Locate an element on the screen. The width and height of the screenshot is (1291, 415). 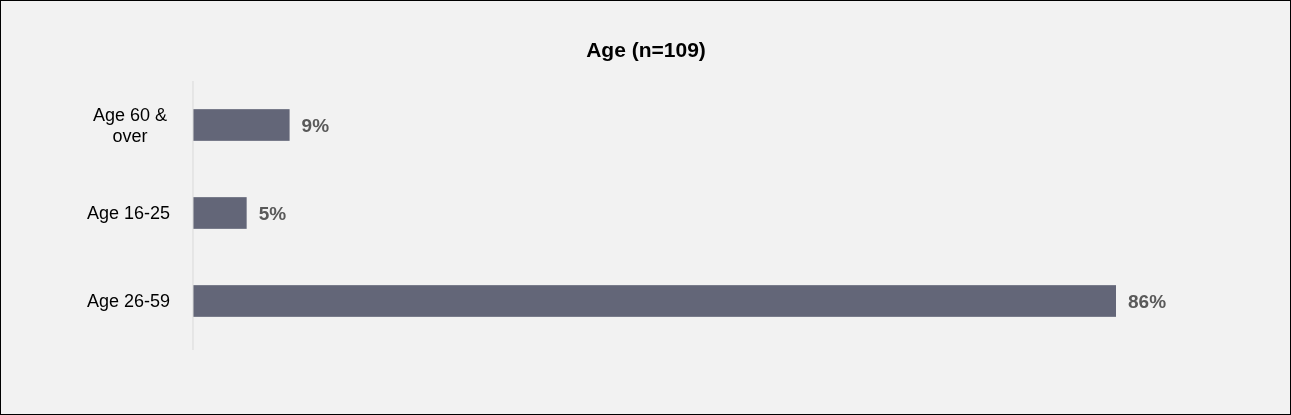
chart-title: Age (n=109) is located at coordinates (646, 49).